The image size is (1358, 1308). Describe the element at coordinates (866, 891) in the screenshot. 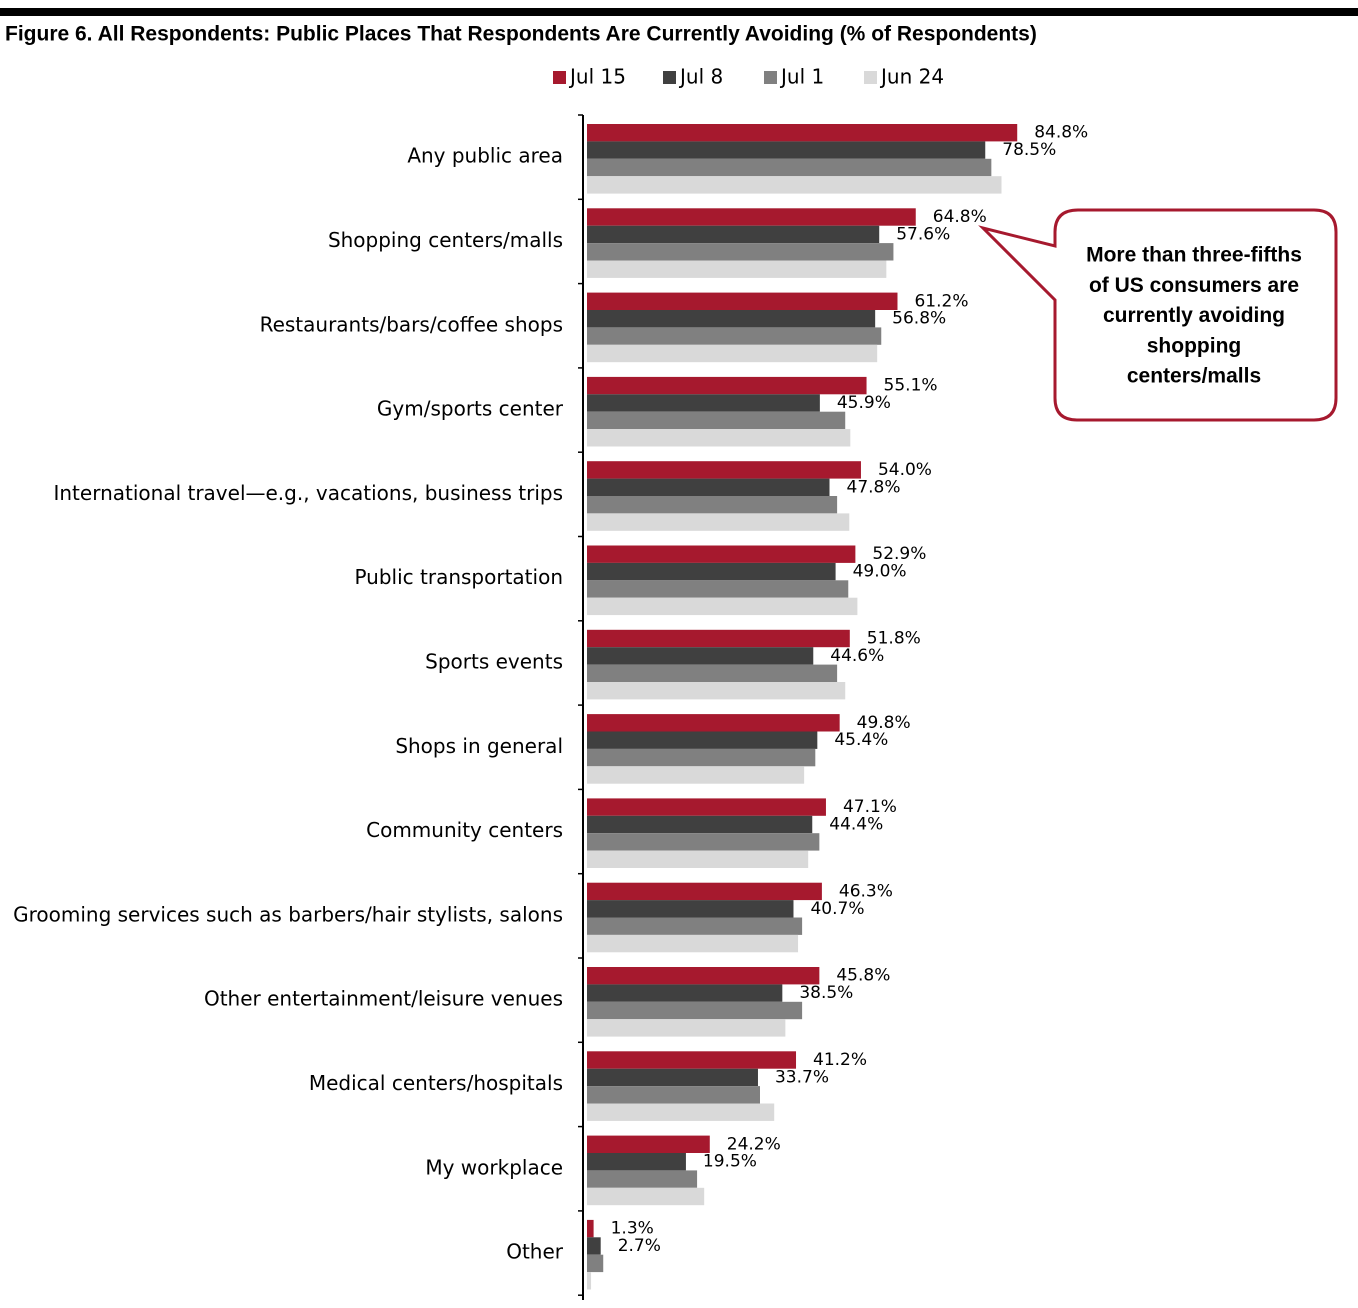

I see `value-label: 46.3%` at that location.